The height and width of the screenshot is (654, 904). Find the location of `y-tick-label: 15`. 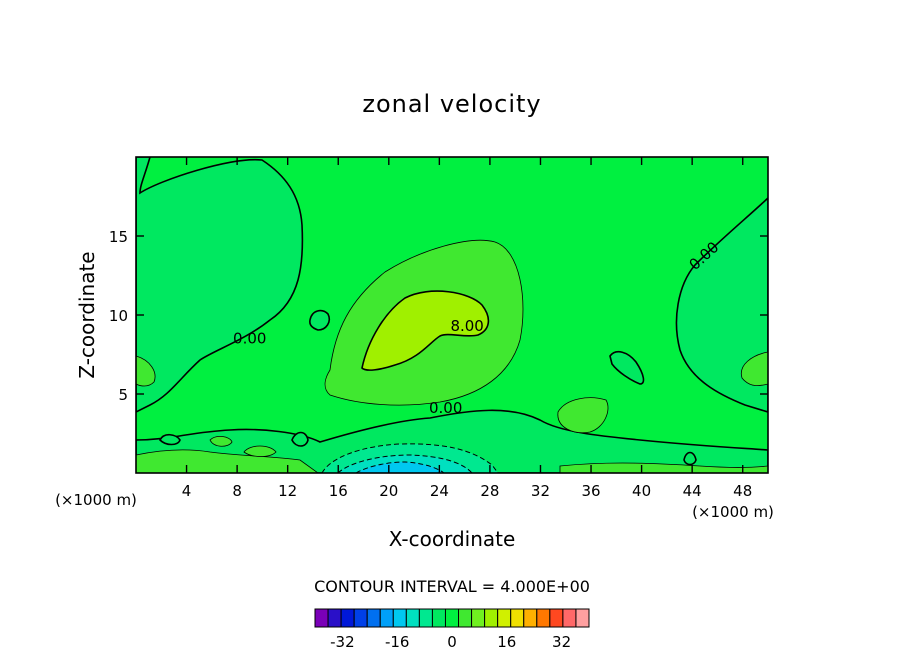

y-tick-label: 15 is located at coordinates (118, 237).